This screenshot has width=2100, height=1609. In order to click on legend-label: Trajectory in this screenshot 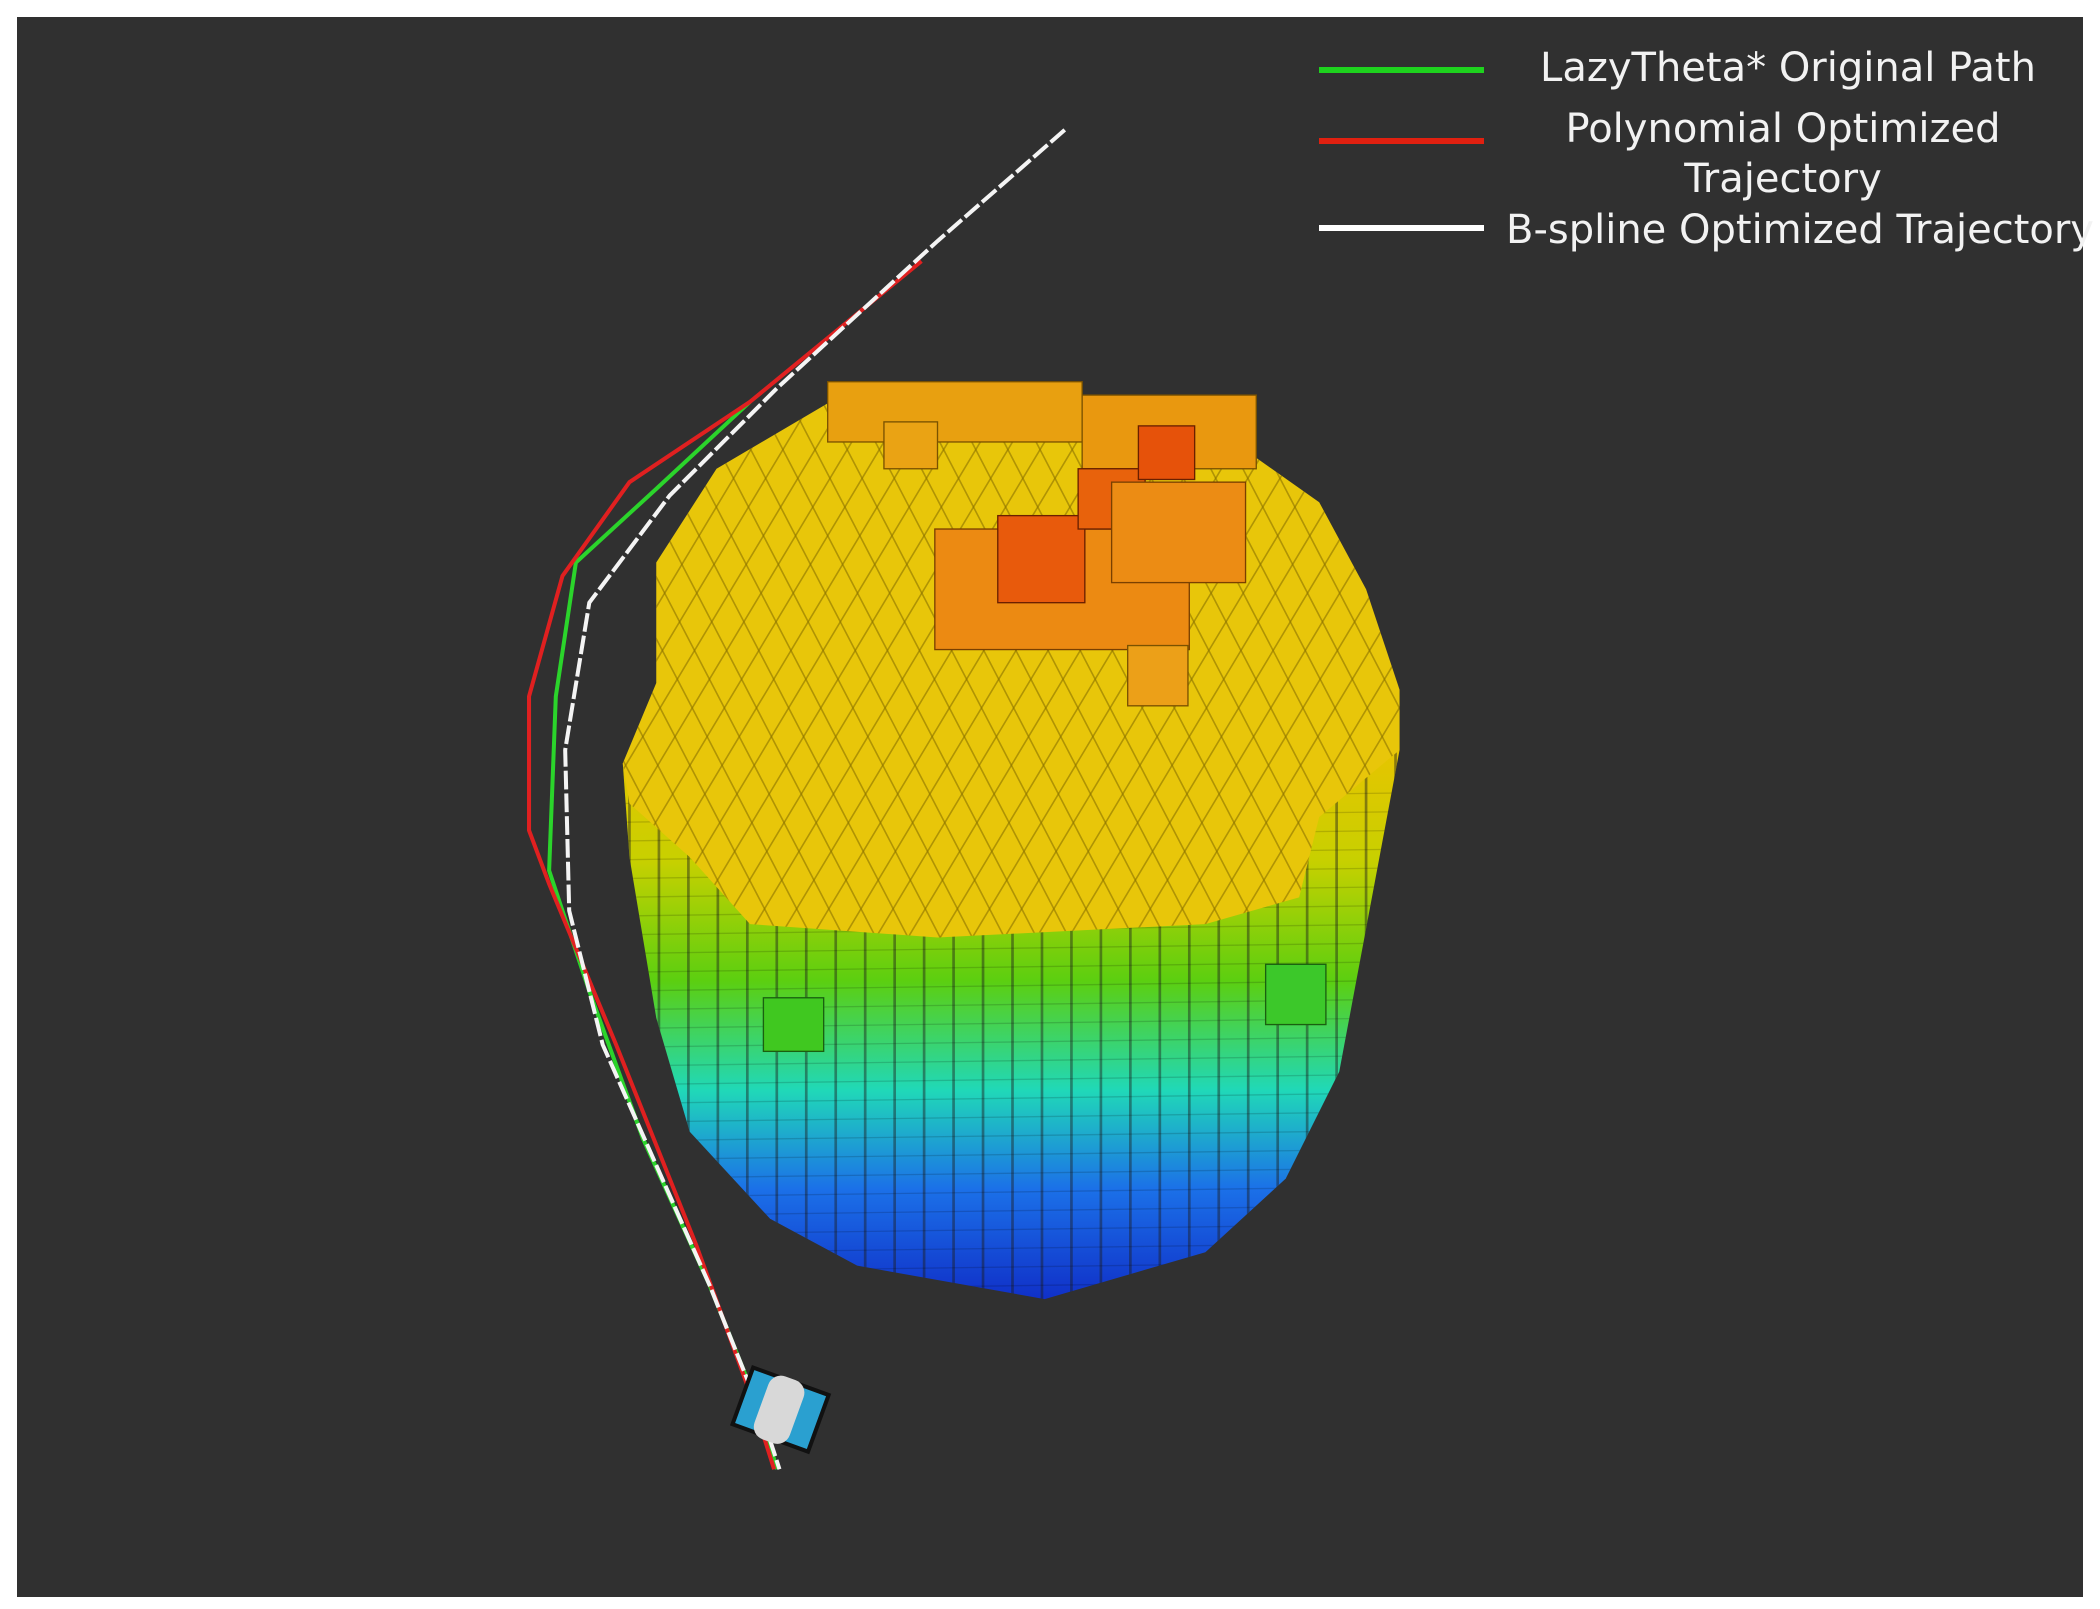, I will do `click(1782, 179)`.